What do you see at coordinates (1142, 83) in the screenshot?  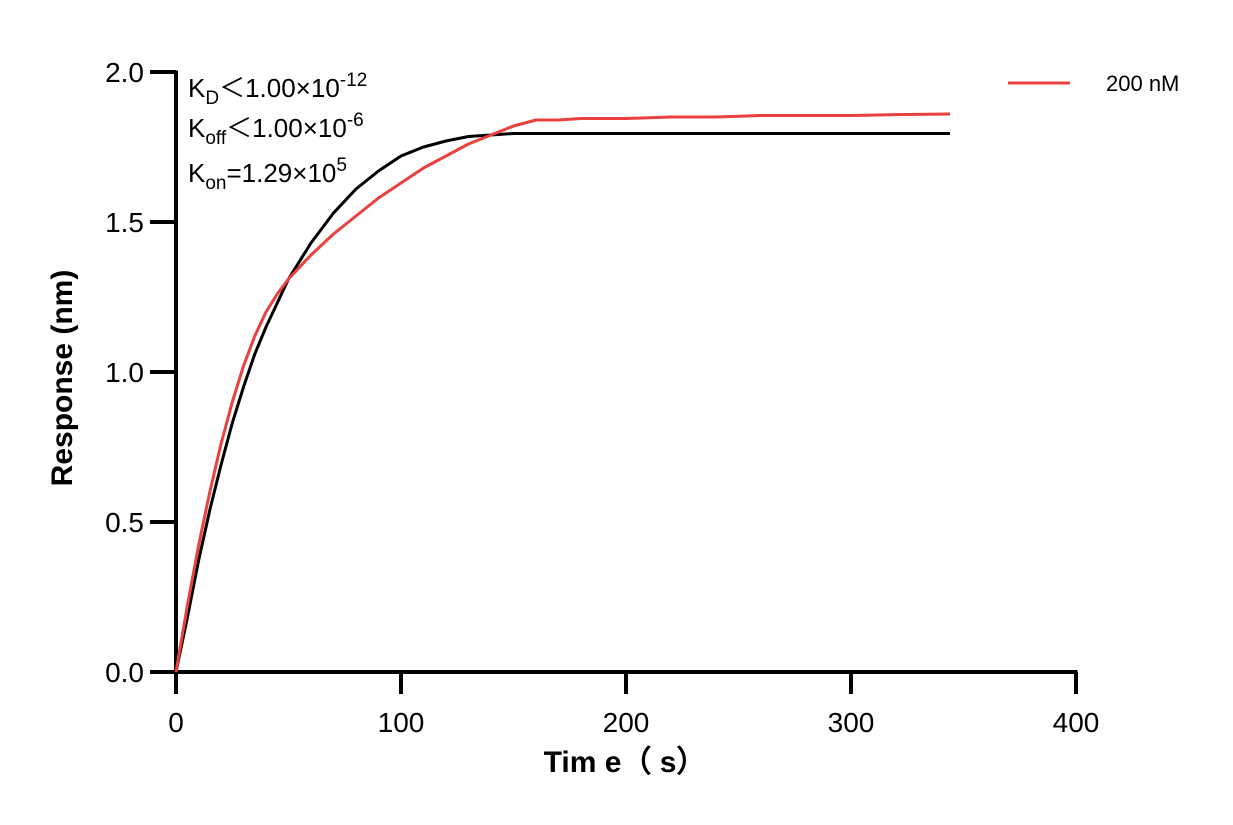 I see `legend-label-200nM: 200 nM` at bounding box center [1142, 83].